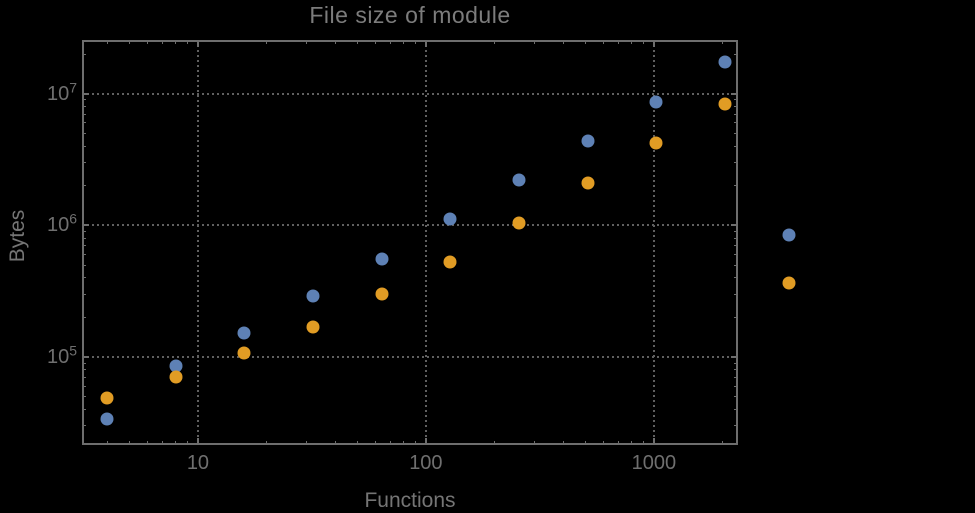  Describe the element at coordinates (410, 500) in the screenshot. I see `x-axis-label: Functions` at that location.